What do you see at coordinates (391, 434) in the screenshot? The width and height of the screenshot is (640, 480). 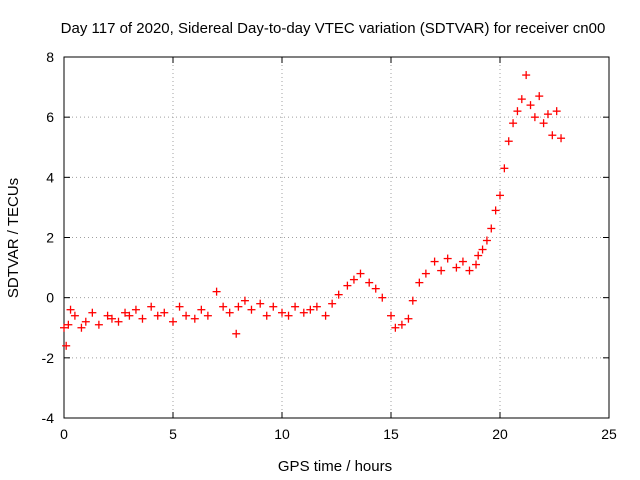 I see `x-tick-label: 15` at bounding box center [391, 434].